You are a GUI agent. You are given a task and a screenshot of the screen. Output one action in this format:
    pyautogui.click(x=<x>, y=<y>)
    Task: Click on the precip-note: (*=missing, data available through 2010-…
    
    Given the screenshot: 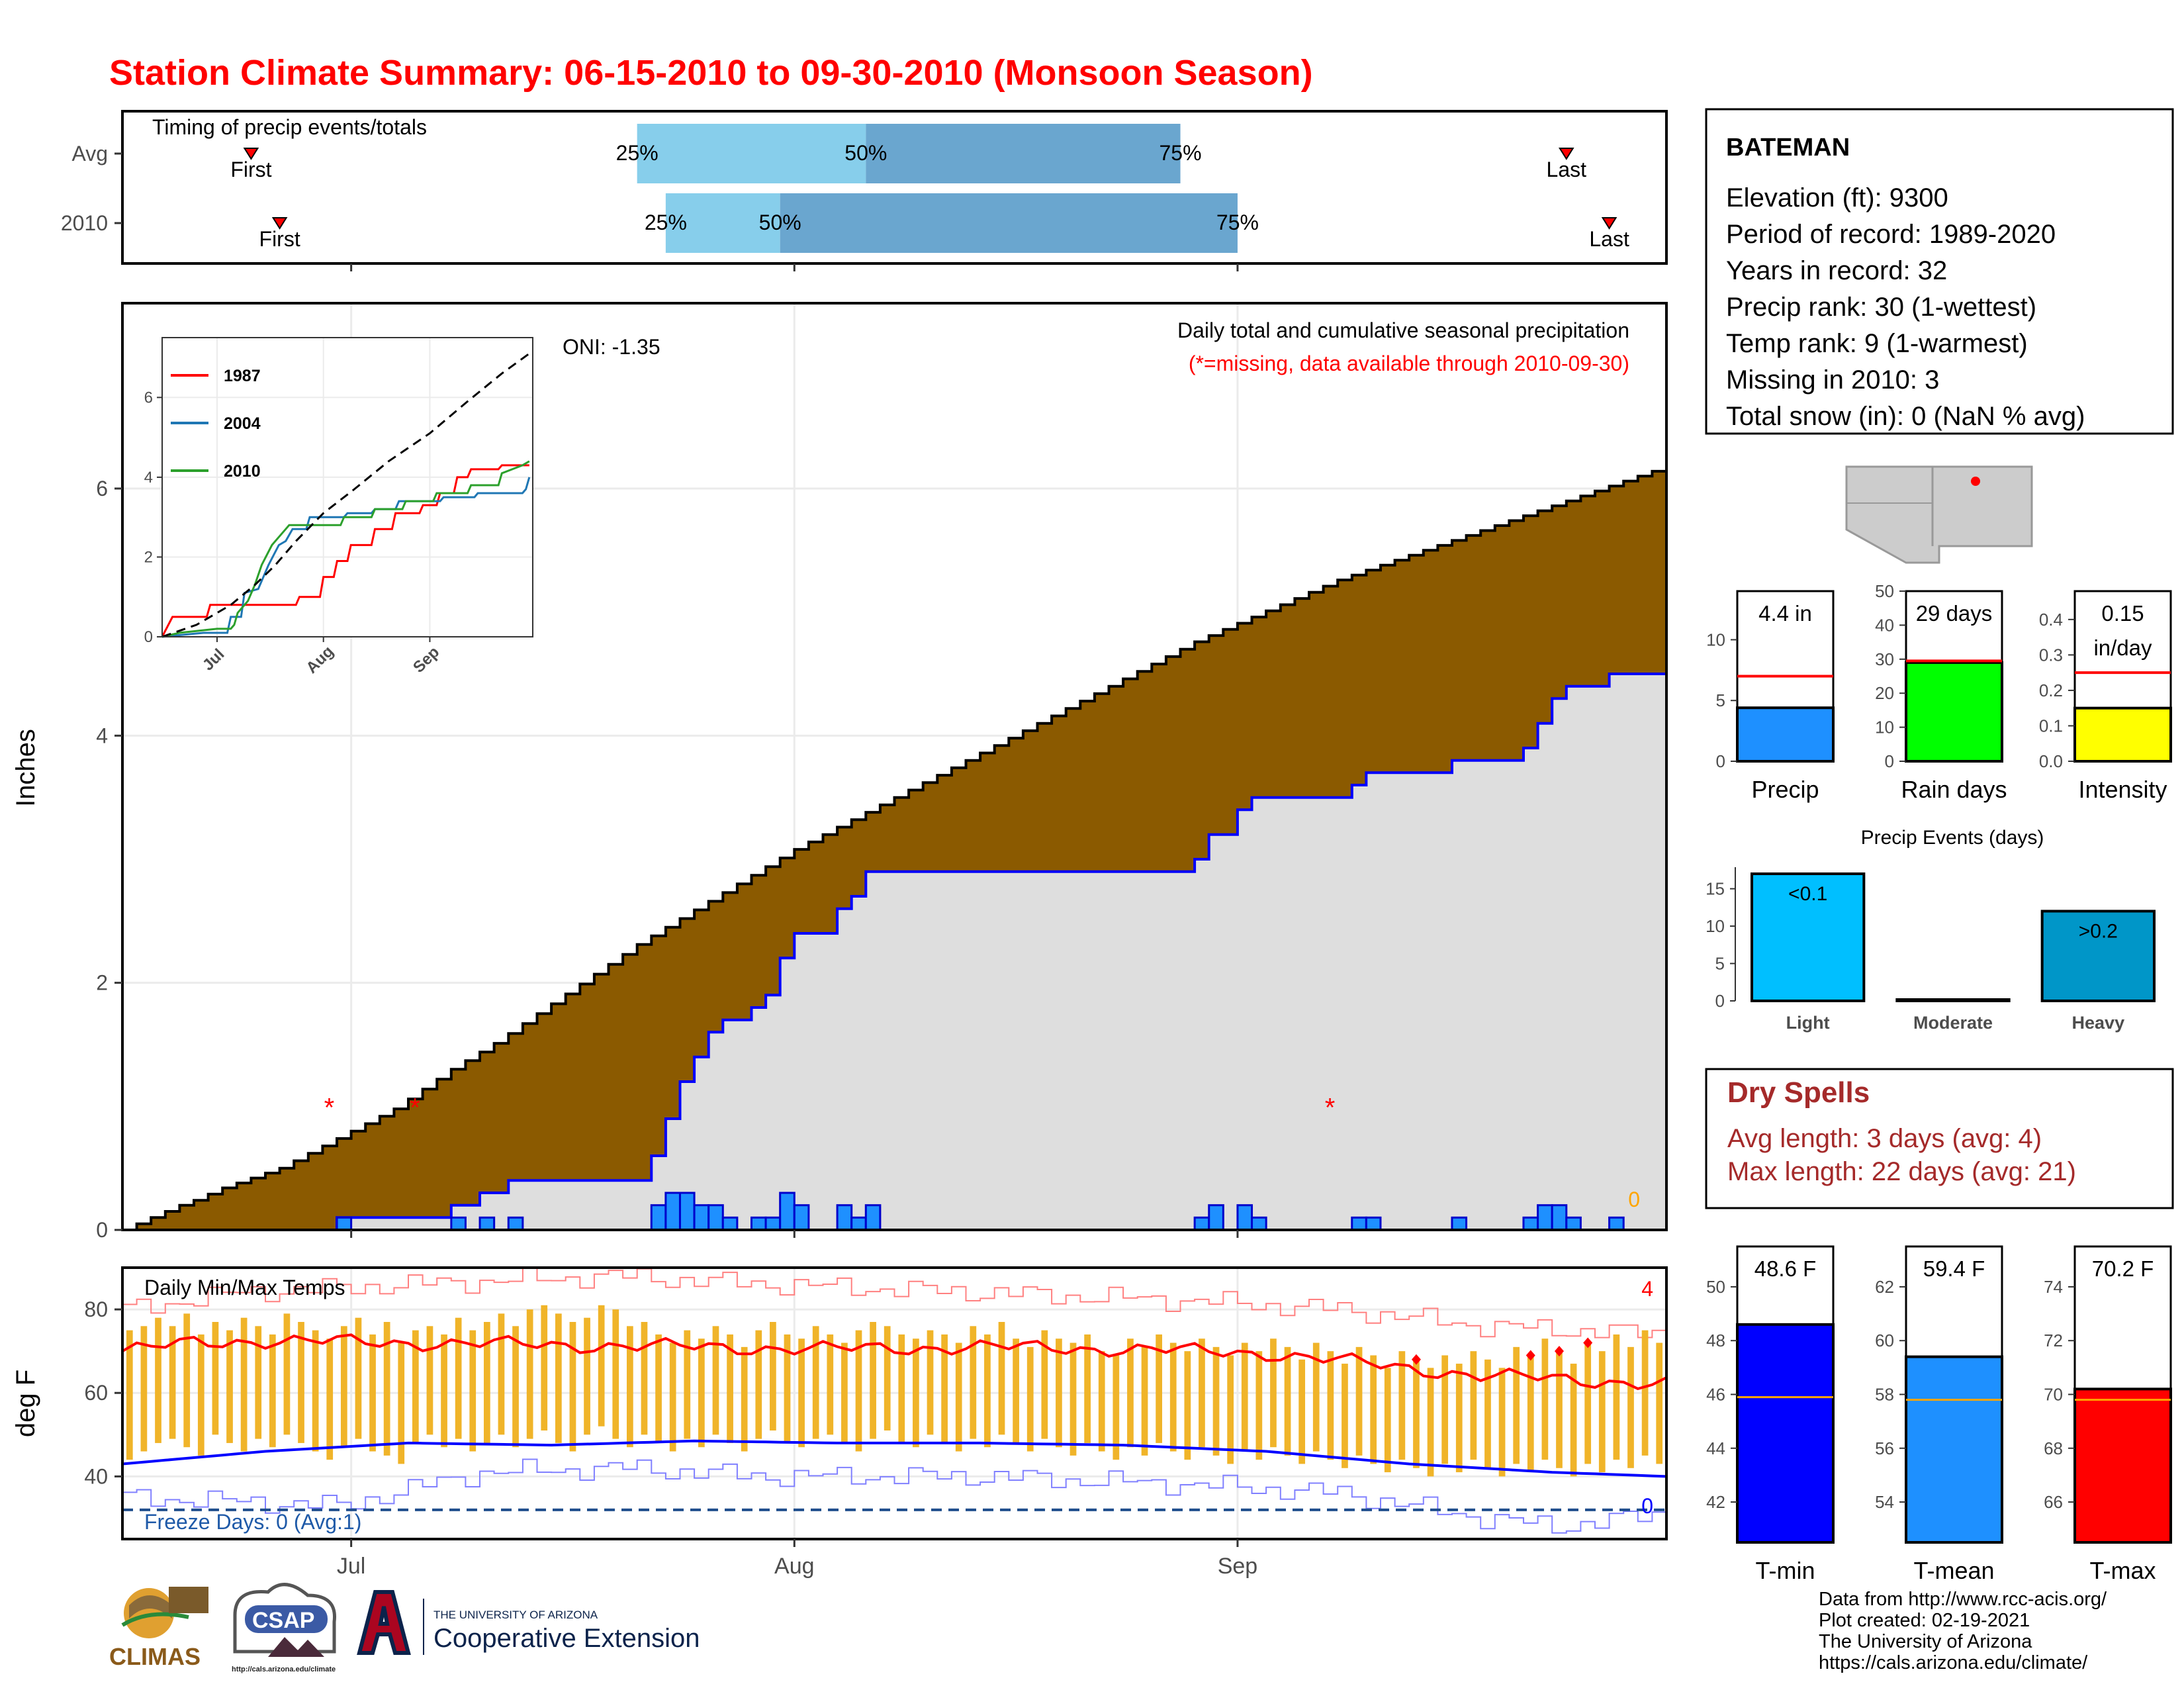 What is the action you would take?
    pyautogui.click(x=1409, y=363)
    